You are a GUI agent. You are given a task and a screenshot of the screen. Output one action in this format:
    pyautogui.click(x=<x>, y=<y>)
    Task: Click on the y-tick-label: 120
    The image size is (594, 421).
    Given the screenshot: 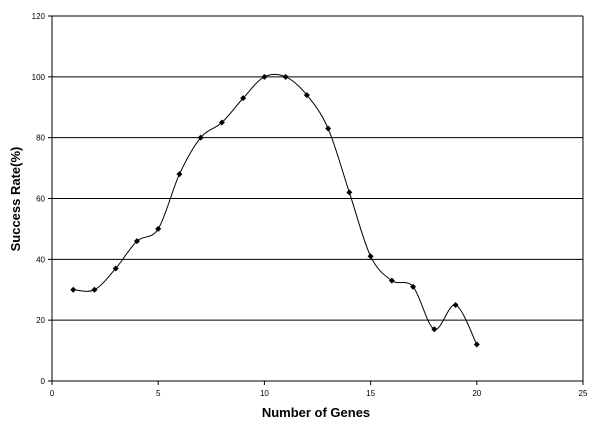 What is the action you would take?
    pyautogui.click(x=39, y=16)
    